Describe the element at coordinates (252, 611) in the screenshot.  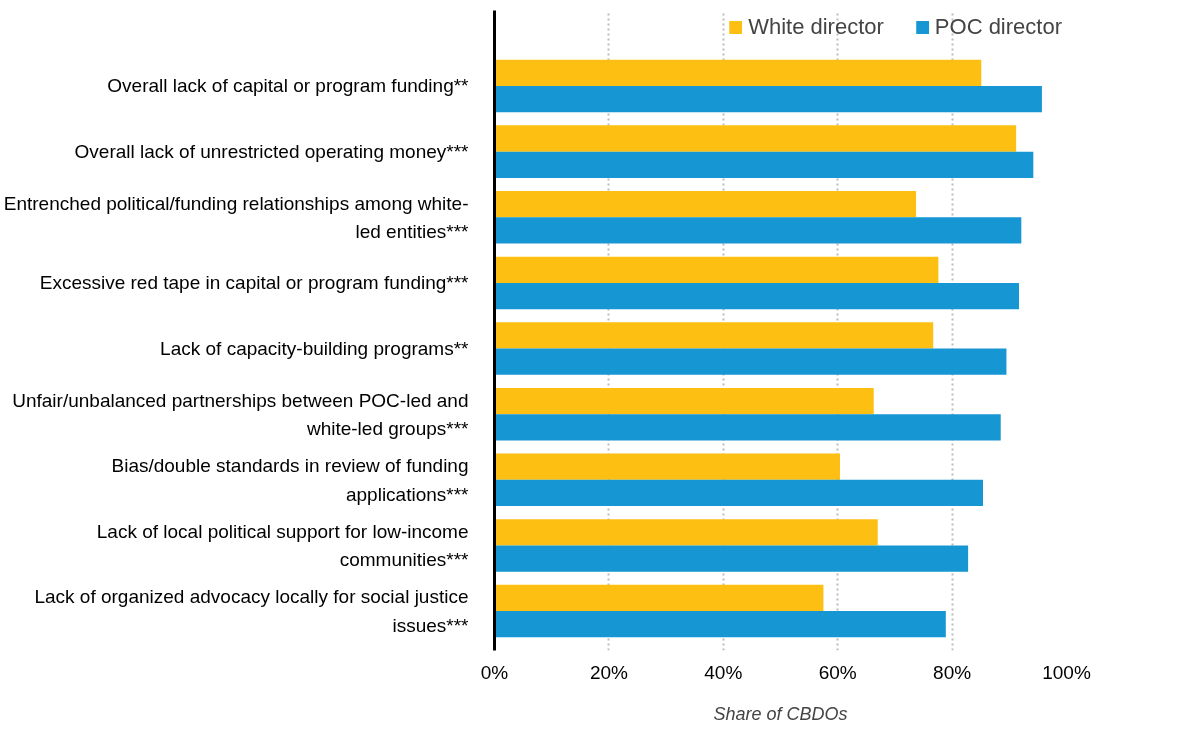
I see `y-tick-label: Lack of organized advocacy locally for social justice issues***` at that location.